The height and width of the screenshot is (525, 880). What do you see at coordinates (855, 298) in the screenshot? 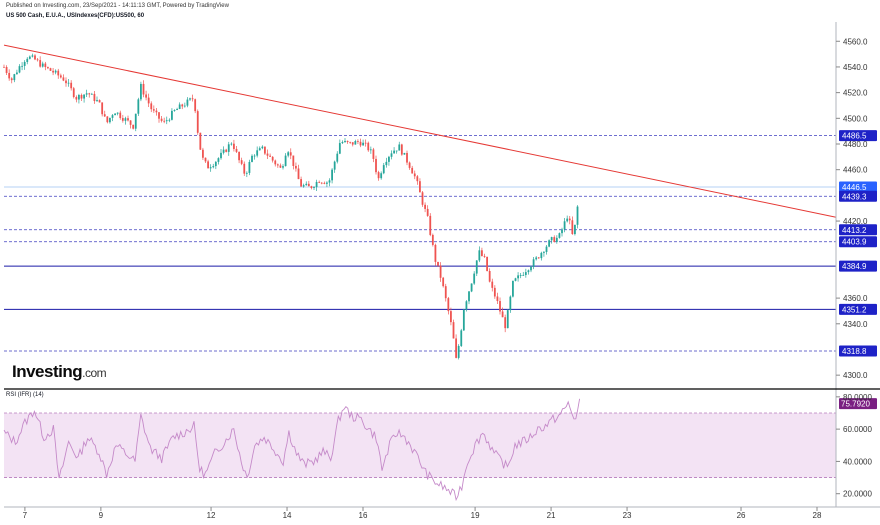
I see `price-tick-label: 4360.0` at bounding box center [855, 298].